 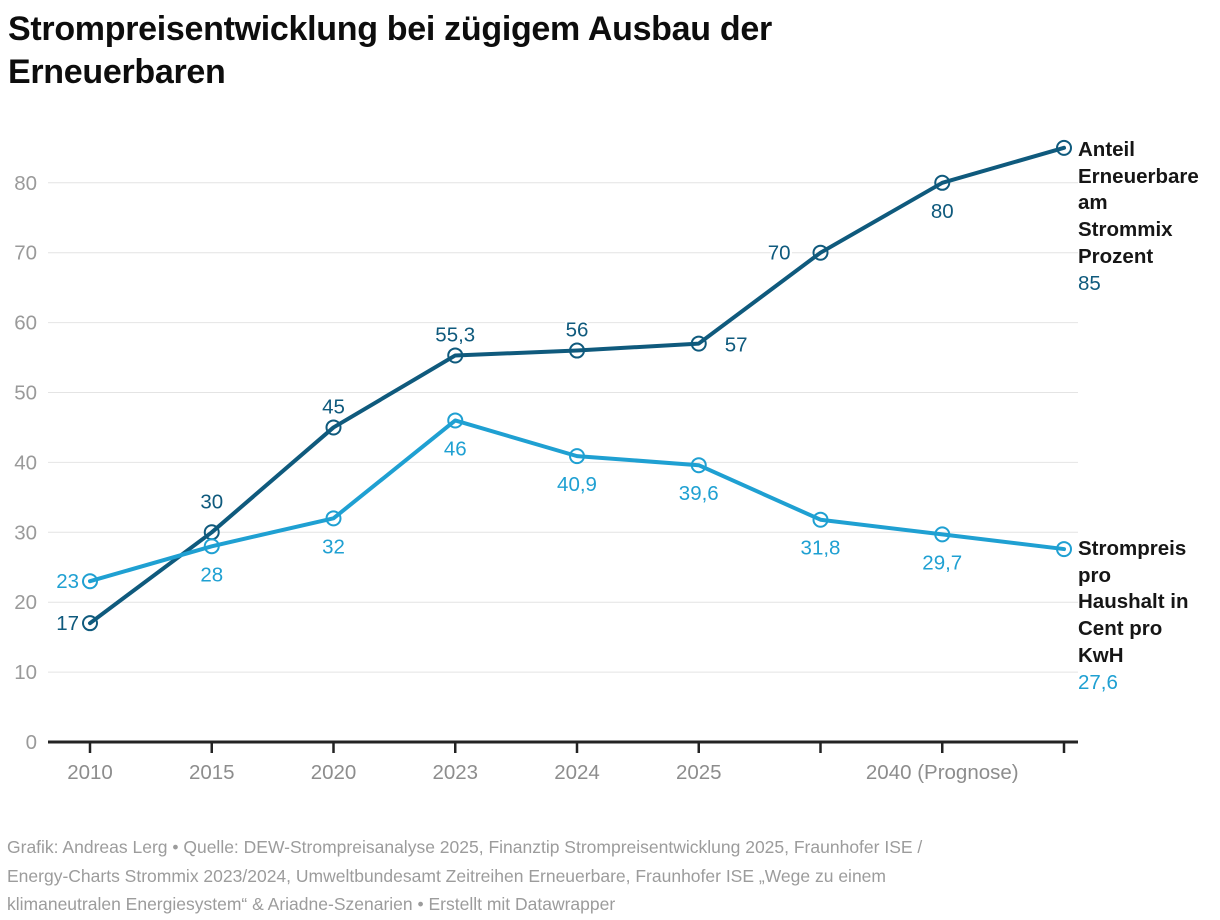 I want to click on data-point-label: 57, so click(x=736, y=345).